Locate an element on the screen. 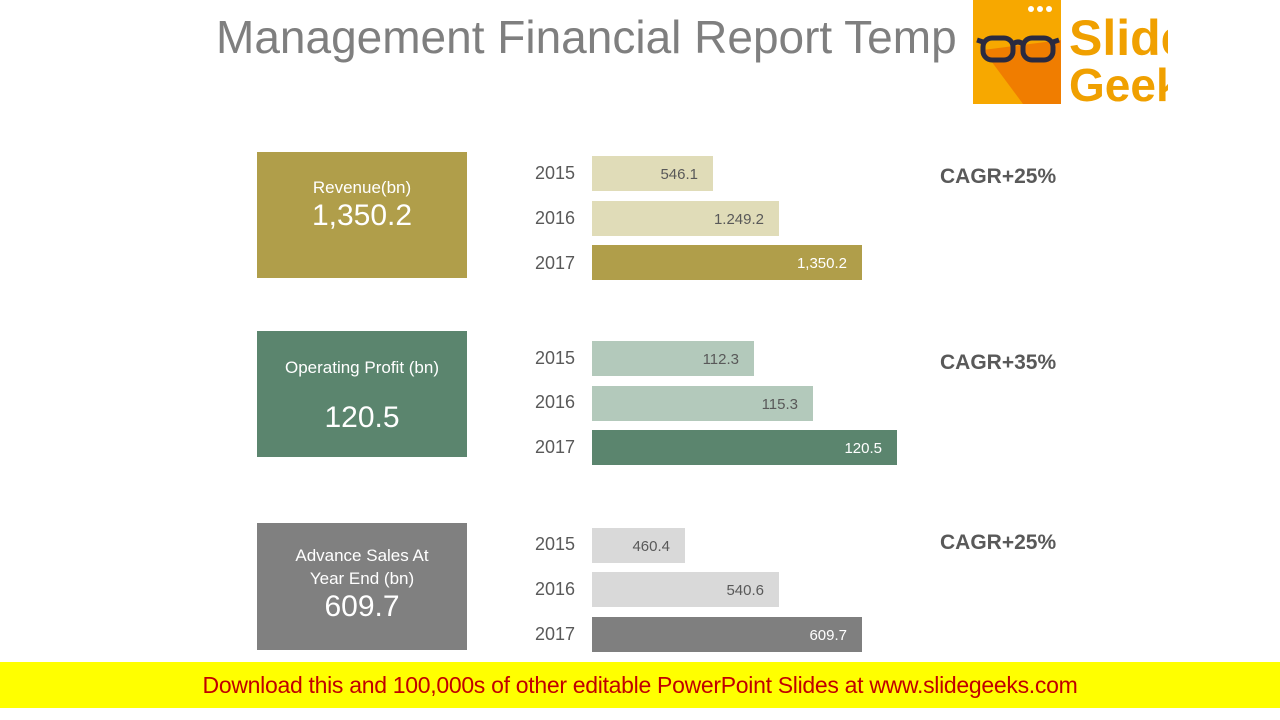  cagr-annotation: CAGR+35% is located at coordinates (998, 362).